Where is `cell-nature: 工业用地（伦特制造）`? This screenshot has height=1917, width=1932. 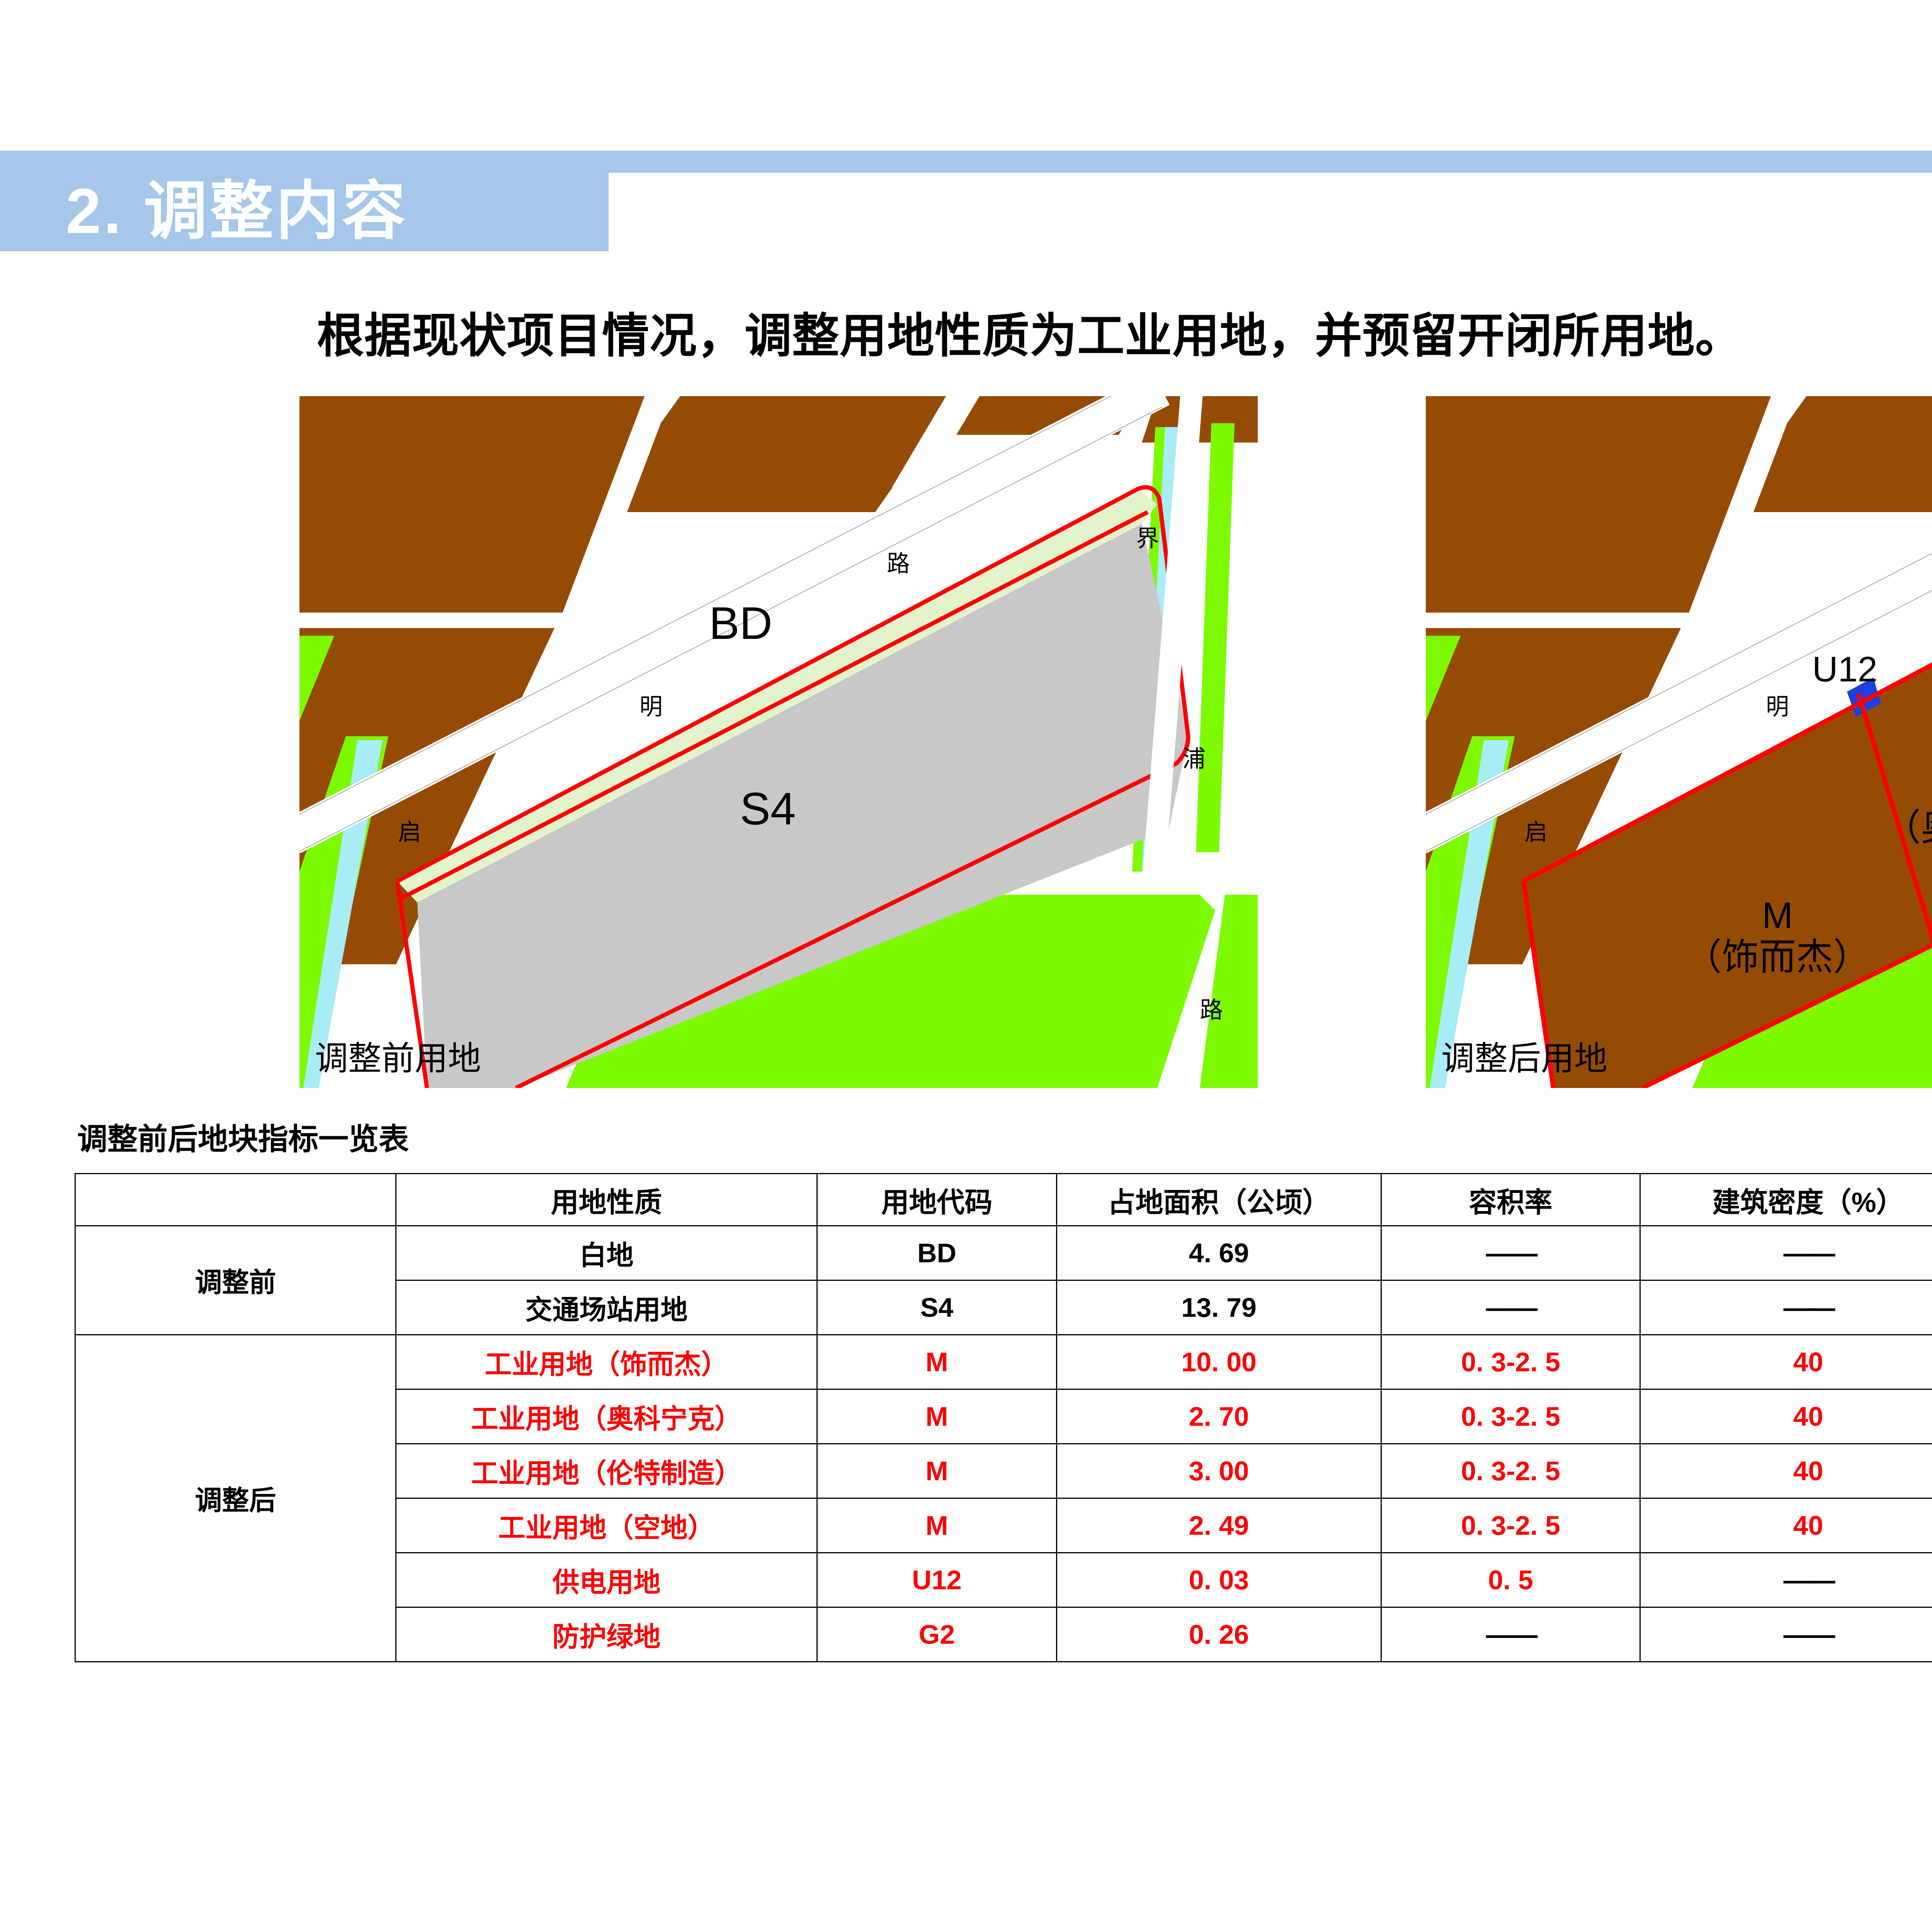
cell-nature: 工业用地（伦特制造） is located at coordinates (606, 1471).